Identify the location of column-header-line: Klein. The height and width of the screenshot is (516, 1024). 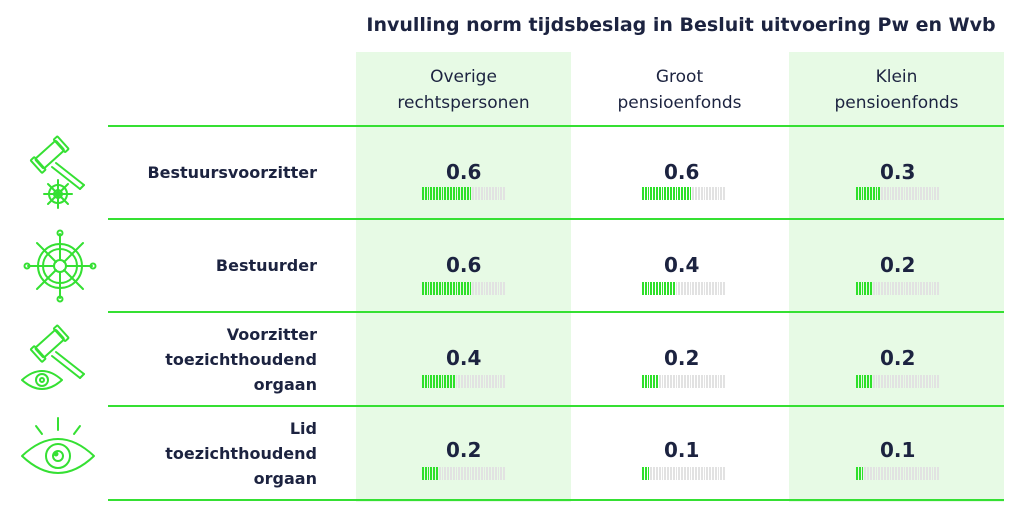
(896, 77).